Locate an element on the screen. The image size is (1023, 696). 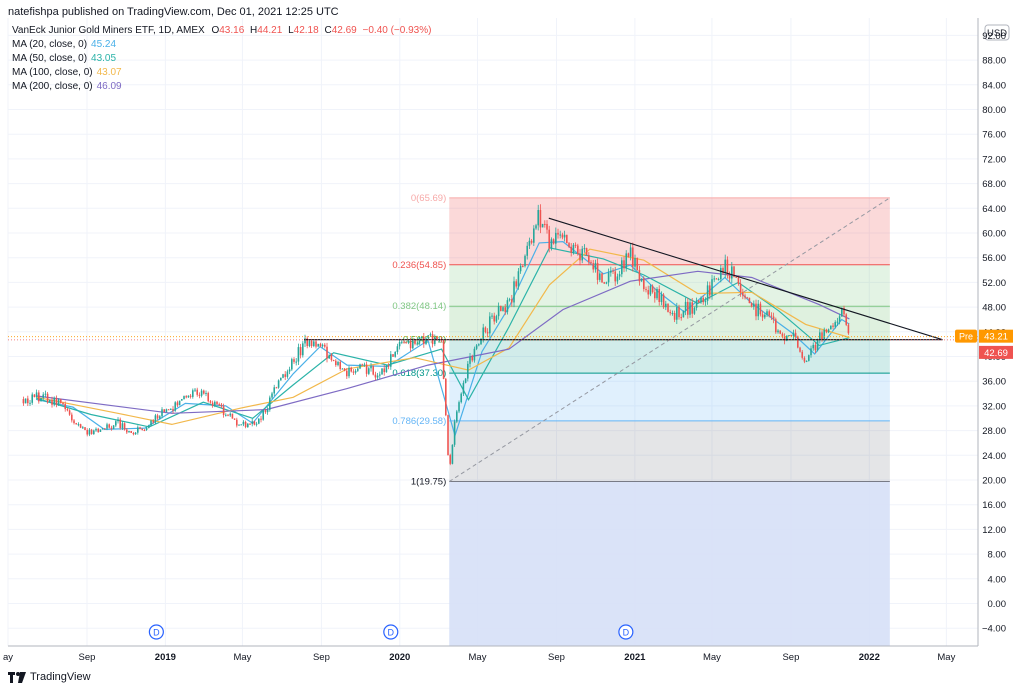
fib-zone-0.5 is located at coordinates (669, 356).